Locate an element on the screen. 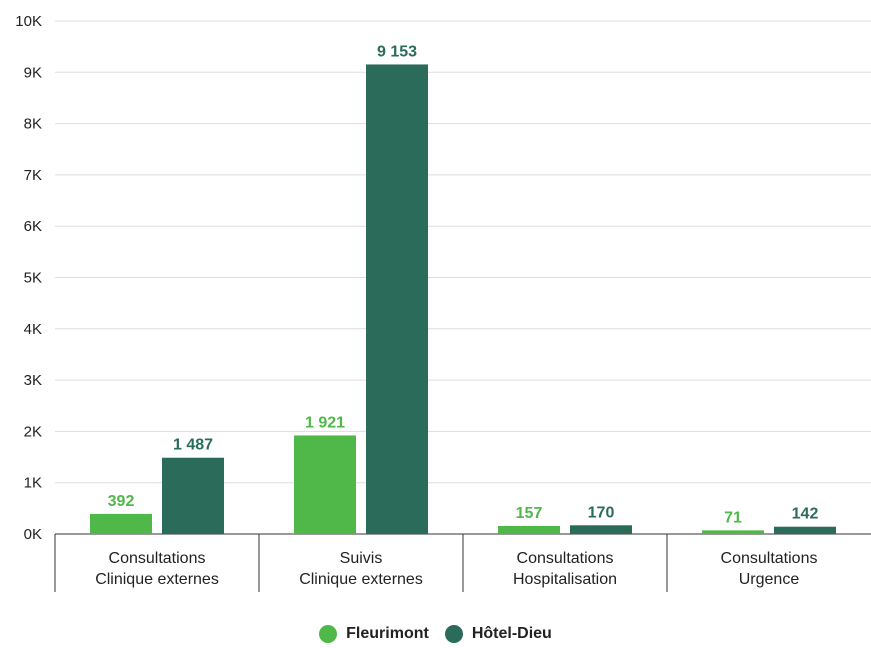 The image size is (871, 648). legend-item: Fleurimont is located at coordinates (374, 634).